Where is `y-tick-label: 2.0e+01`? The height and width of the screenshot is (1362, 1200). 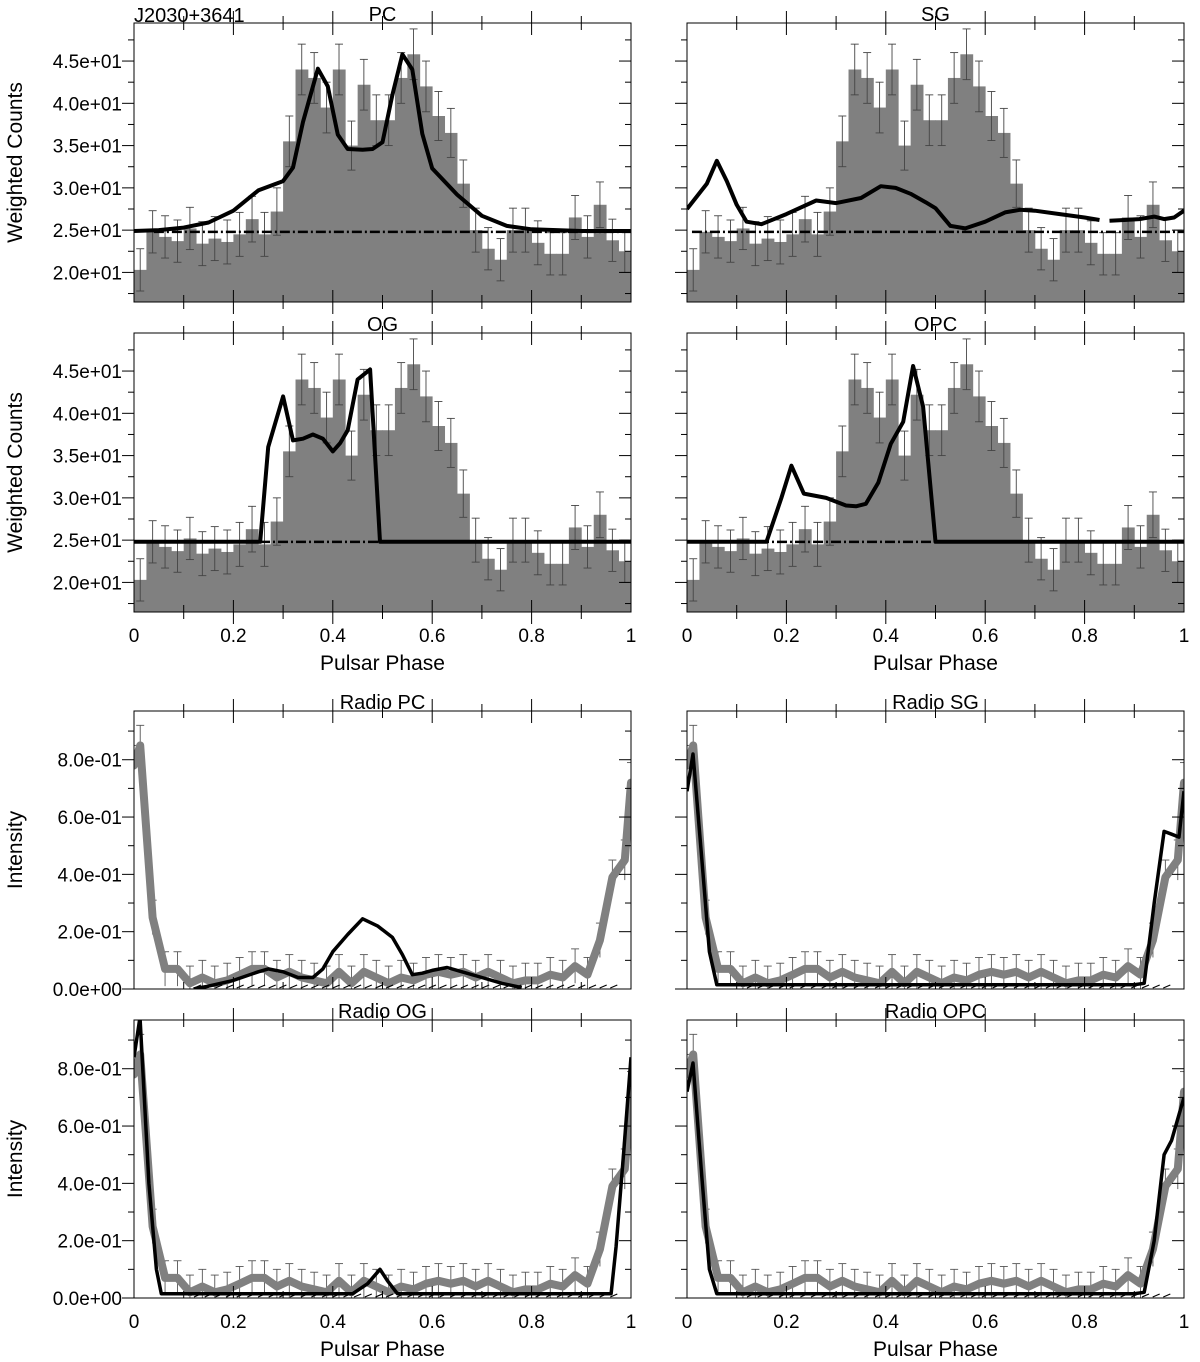 y-tick-label: 2.0e+01 is located at coordinates (87, 583).